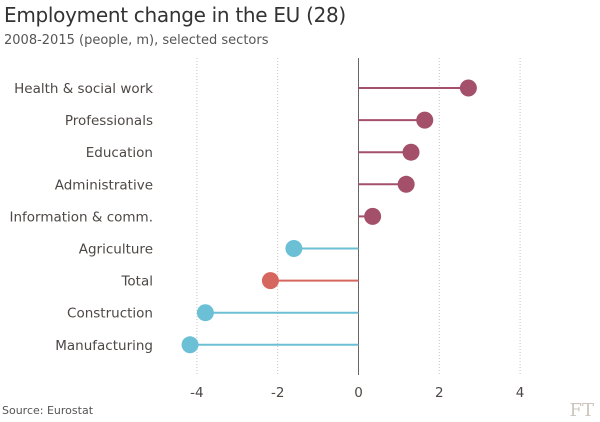 Image resolution: width=600 pixels, height=422 pixels. I want to click on x-tick-label: 2, so click(439, 393).